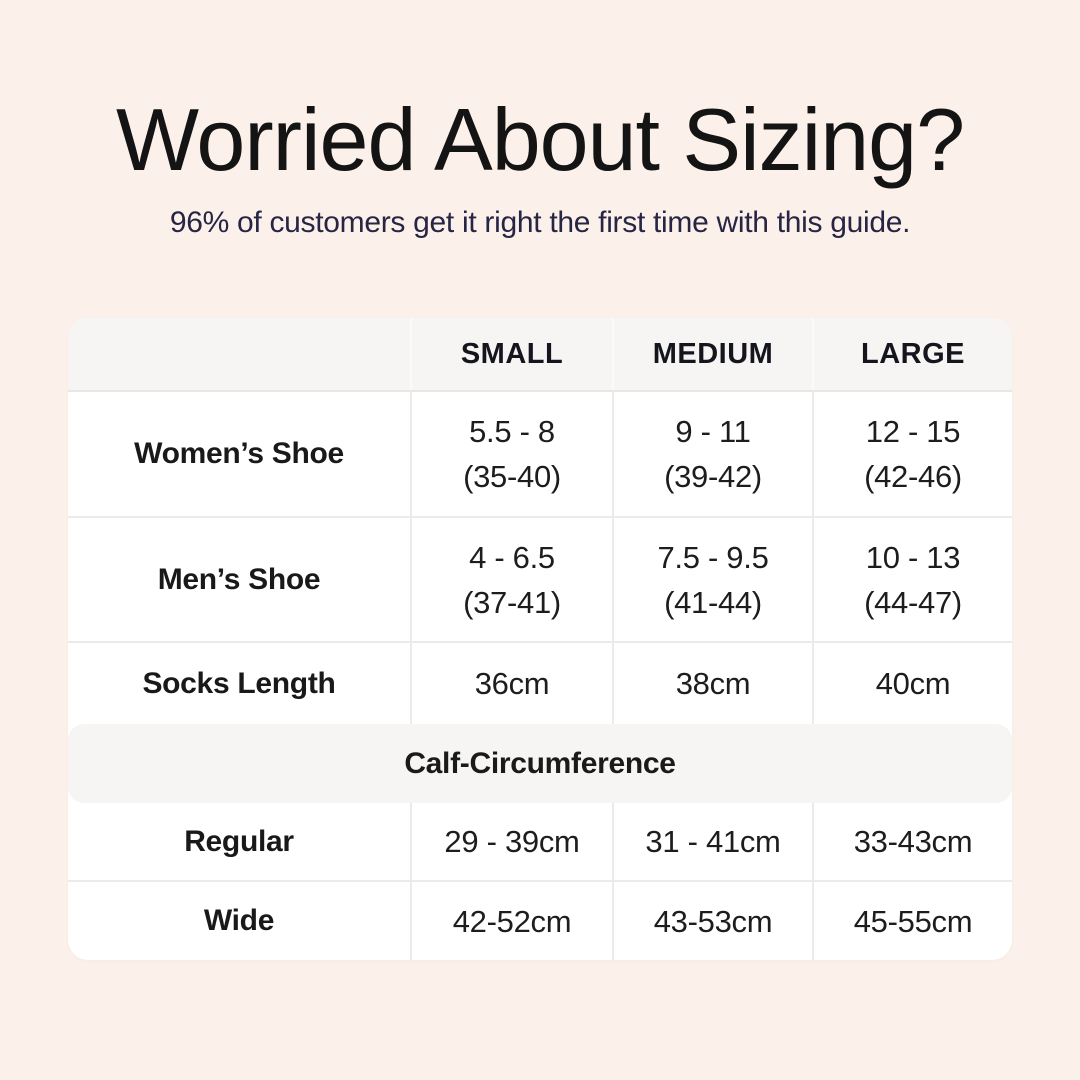 The width and height of the screenshot is (1080, 1080). What do you see at coordinates (713, 431) in the screenshot?
I see `cell-value-primary: 9 - 11` at bounding box center [713, 431].